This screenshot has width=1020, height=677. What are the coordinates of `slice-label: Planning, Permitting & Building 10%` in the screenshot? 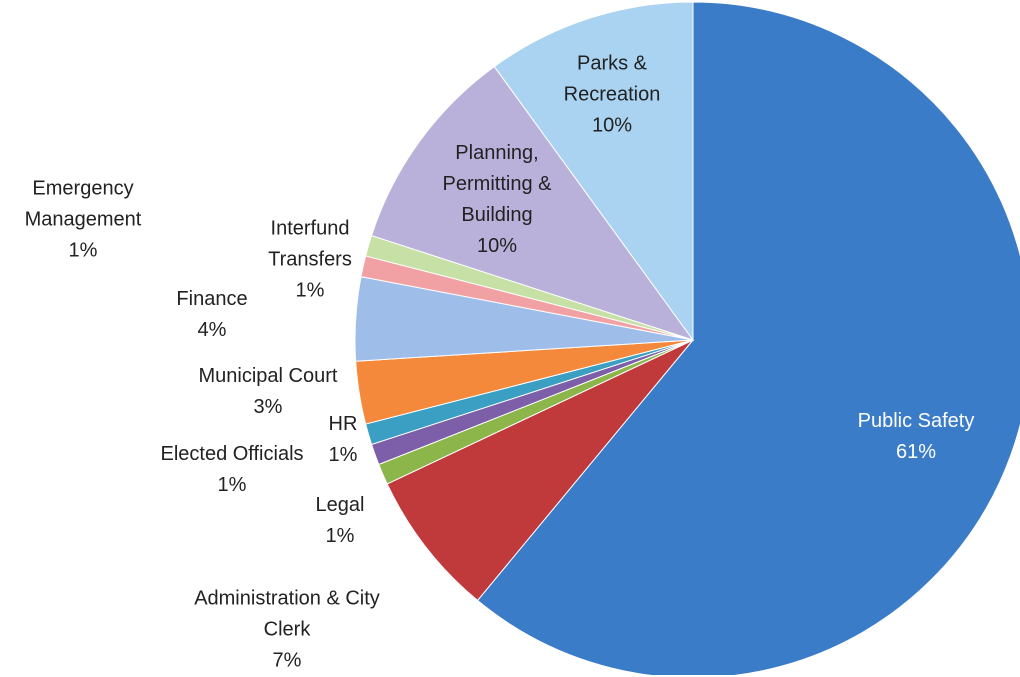 It's located at (497, 200).